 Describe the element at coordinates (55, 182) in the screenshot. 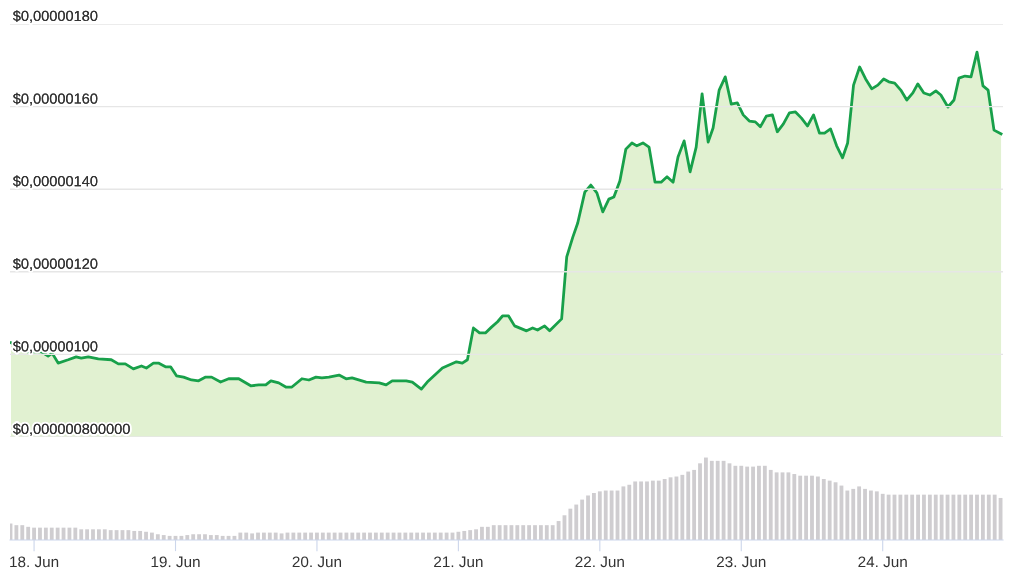

I see `y-tick-label: $0,00000140` at that location.